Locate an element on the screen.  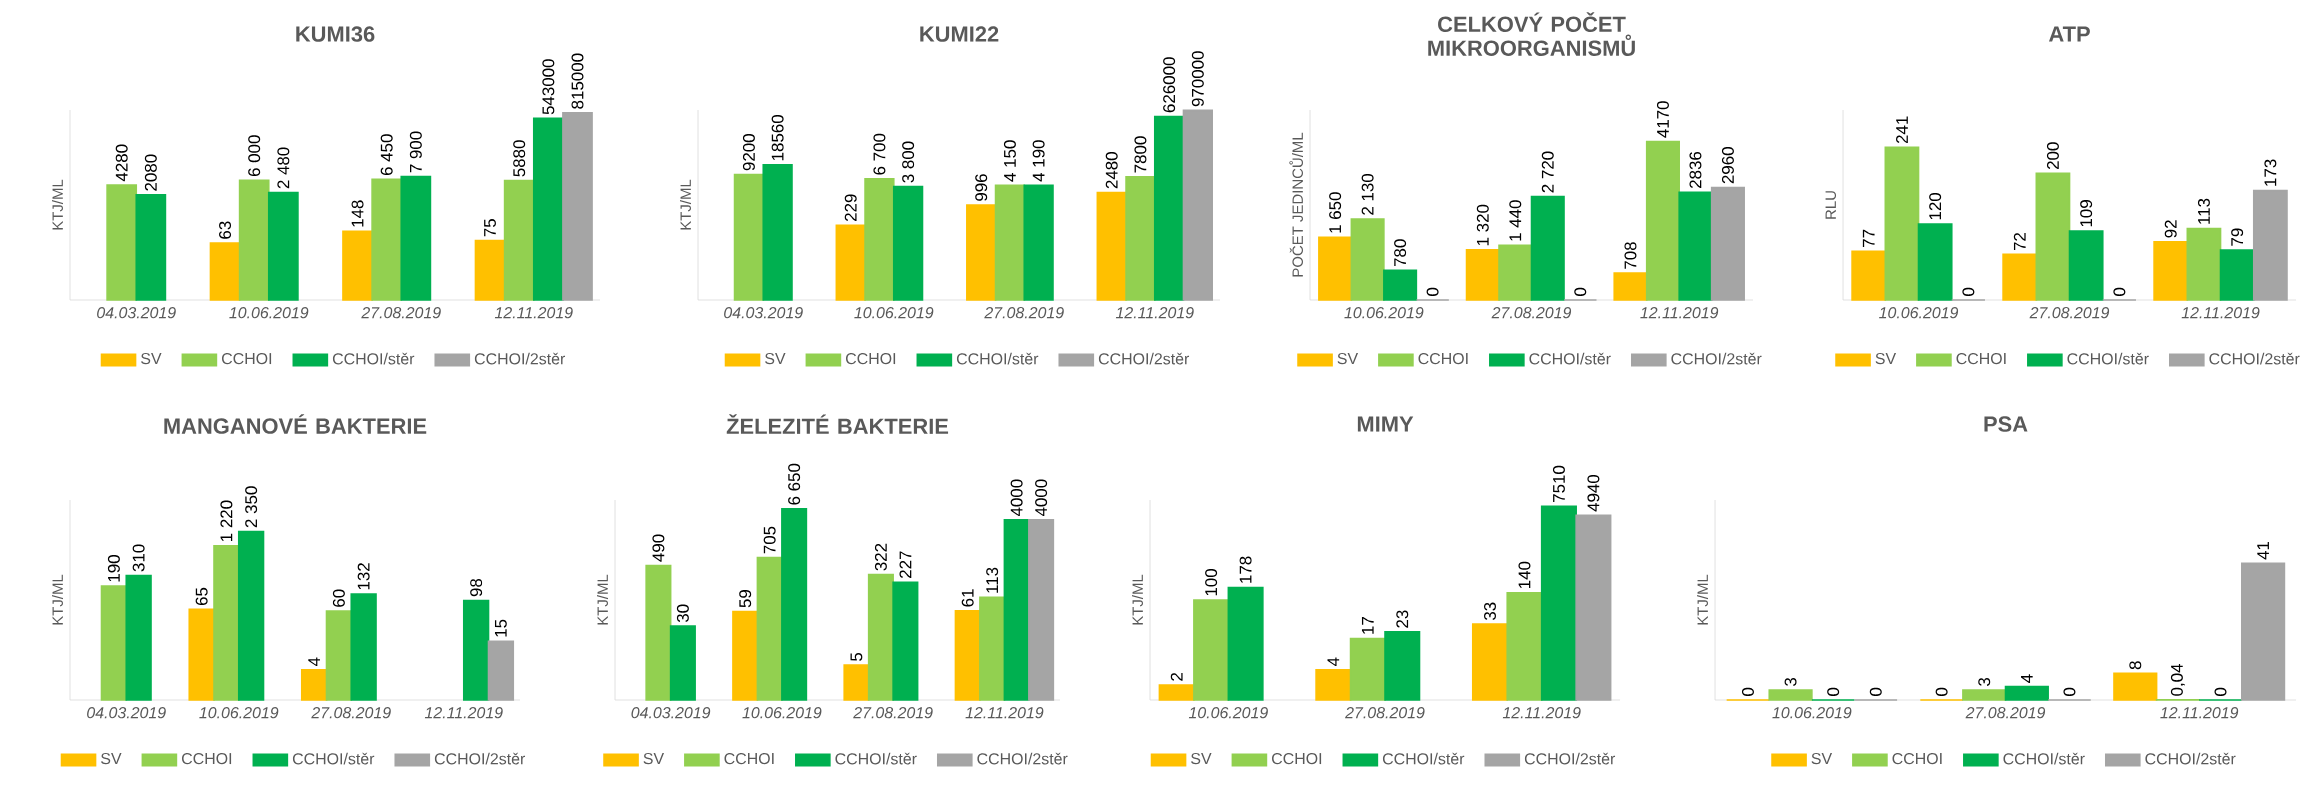
data-label: 98 is located at coordinates (476, 587).